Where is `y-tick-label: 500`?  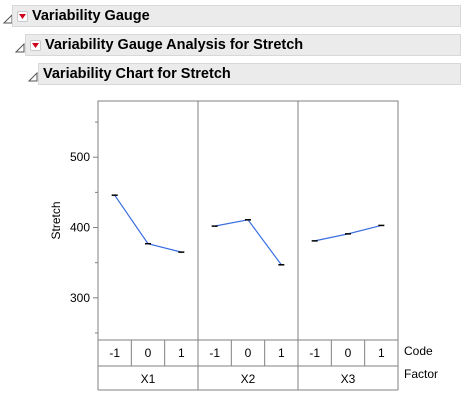 y-tick-label: 500 is located at coordinates (80, 157).